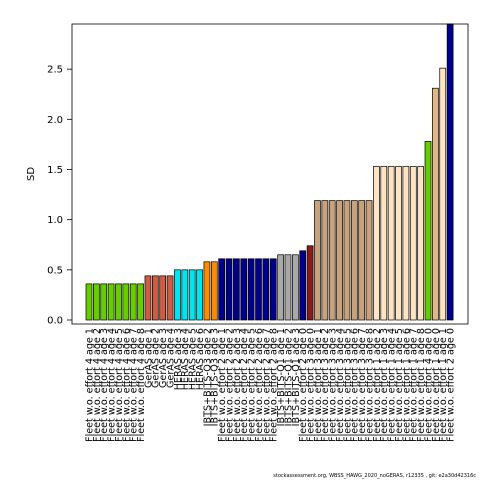  I want to click on y-tick-label: 2.0, so click(55, 120).